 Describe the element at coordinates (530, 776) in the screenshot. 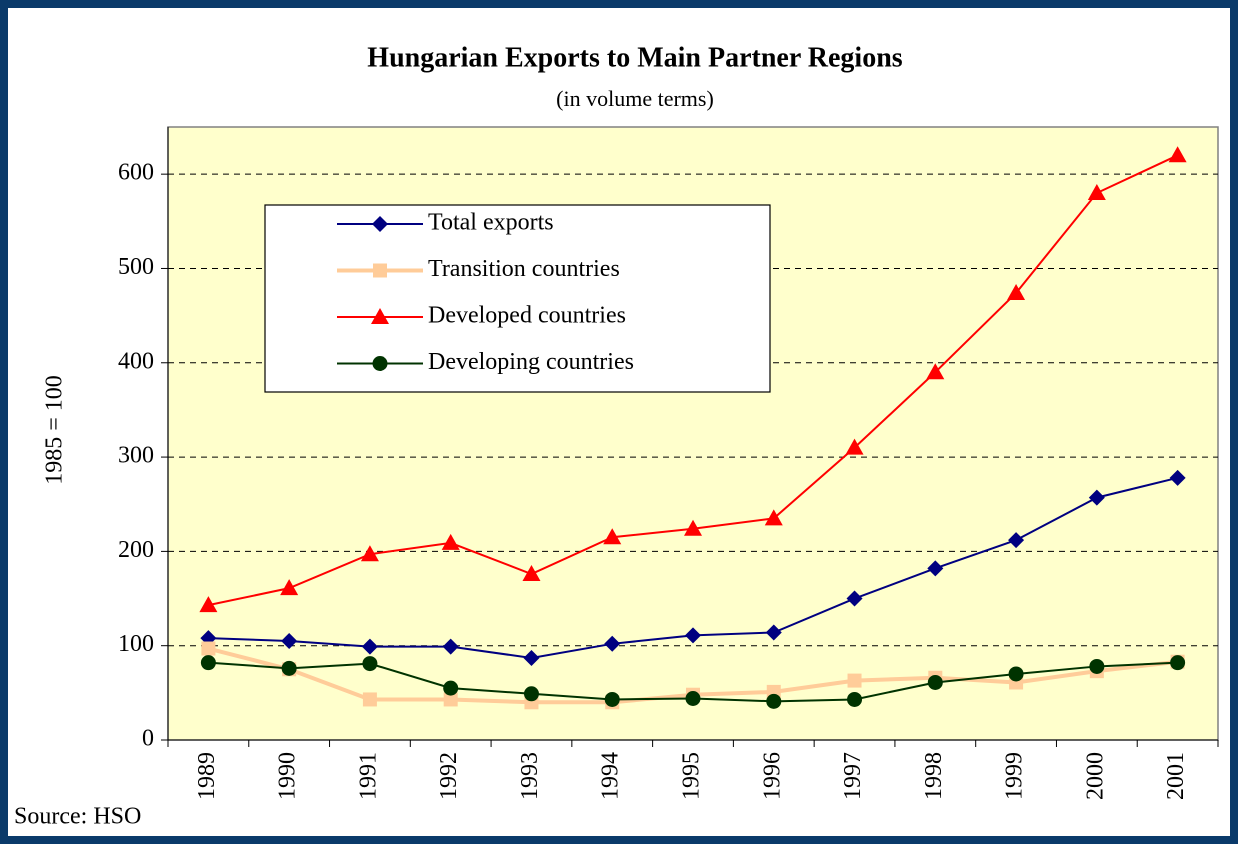

I see `x-tick-label: 1993` at that location.